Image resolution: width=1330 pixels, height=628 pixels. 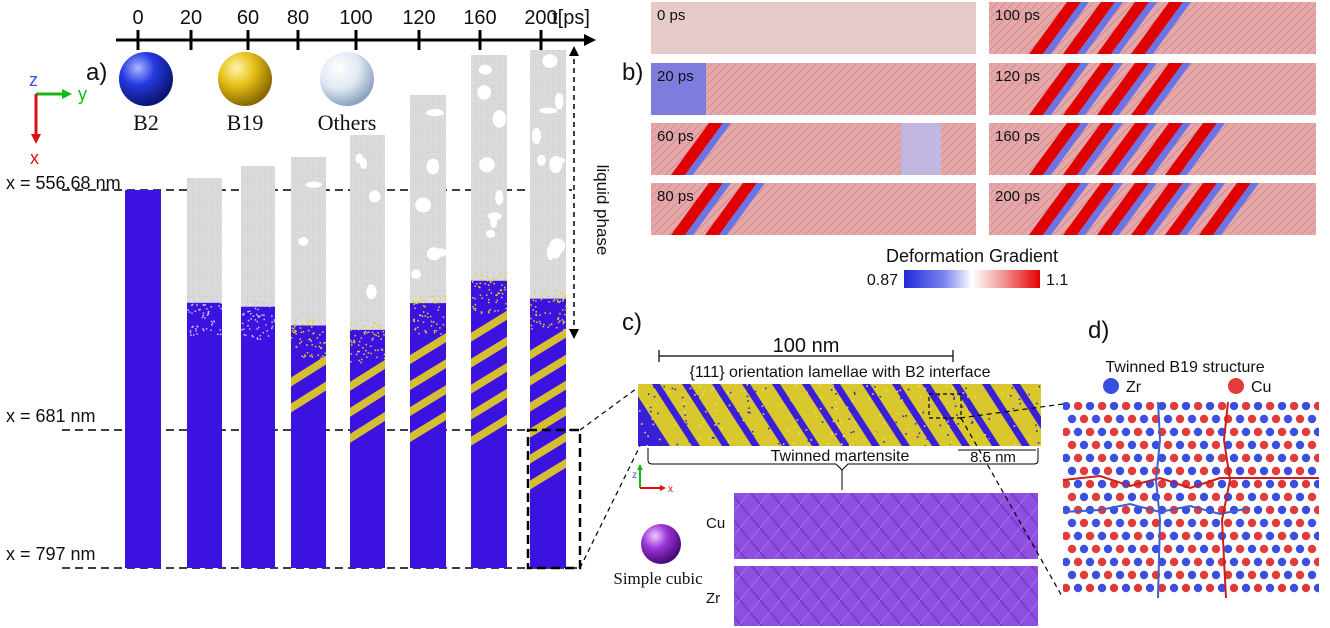 What do you see at coordinates (63, 183) in the screenshot?
I see `position-top-label: x = 556.68 nm` at bounding box center [63, 183].